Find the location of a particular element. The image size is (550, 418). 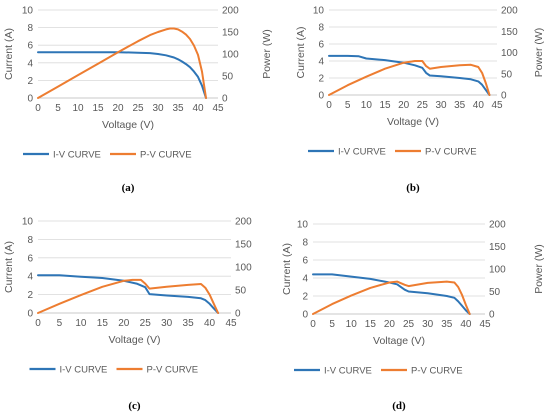

panel-label: (b) is located at coordinates (413, 188).